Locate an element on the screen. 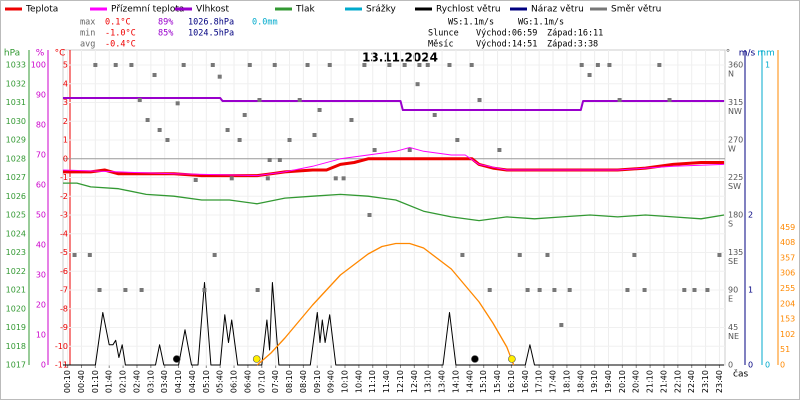 The width and height of the screenshot is (800, 400). y-tick-label: 459 is located at coordinates (787, 227).